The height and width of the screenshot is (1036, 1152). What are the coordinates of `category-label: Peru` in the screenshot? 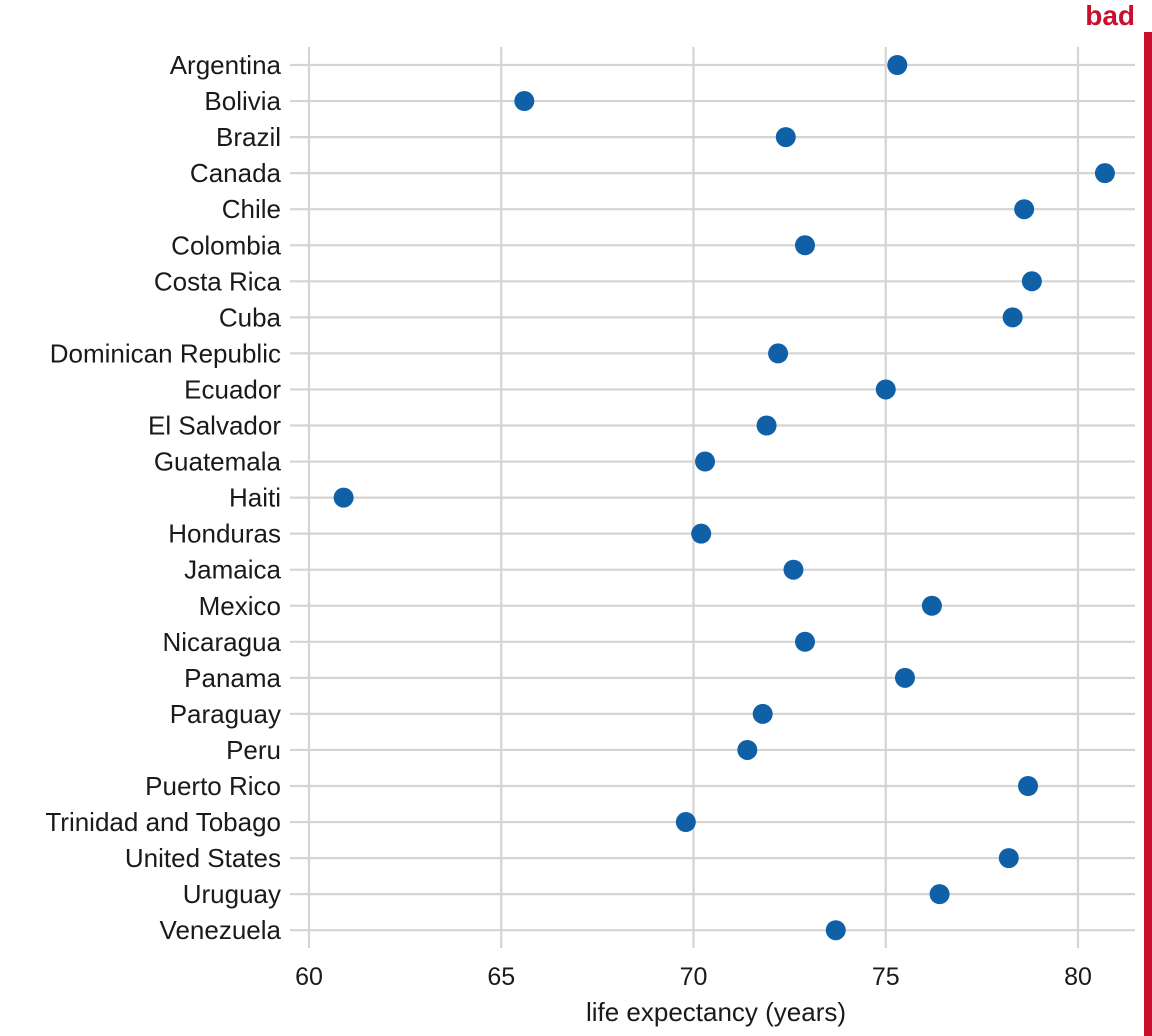 It's located at (253, 750).